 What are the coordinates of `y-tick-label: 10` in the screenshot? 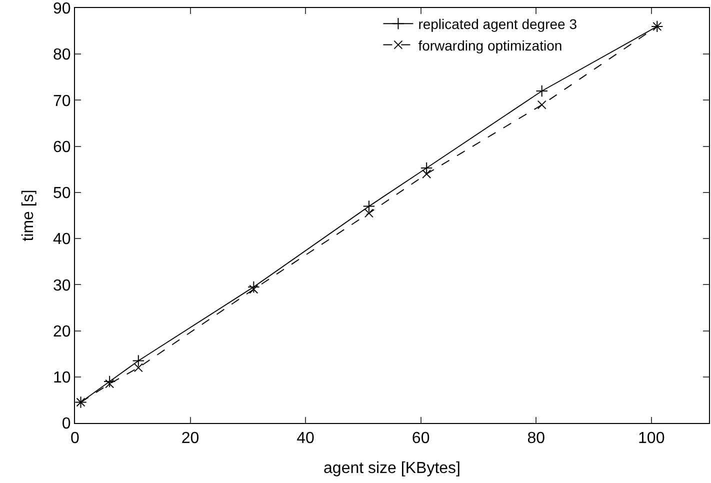 It's located at (62, 377).